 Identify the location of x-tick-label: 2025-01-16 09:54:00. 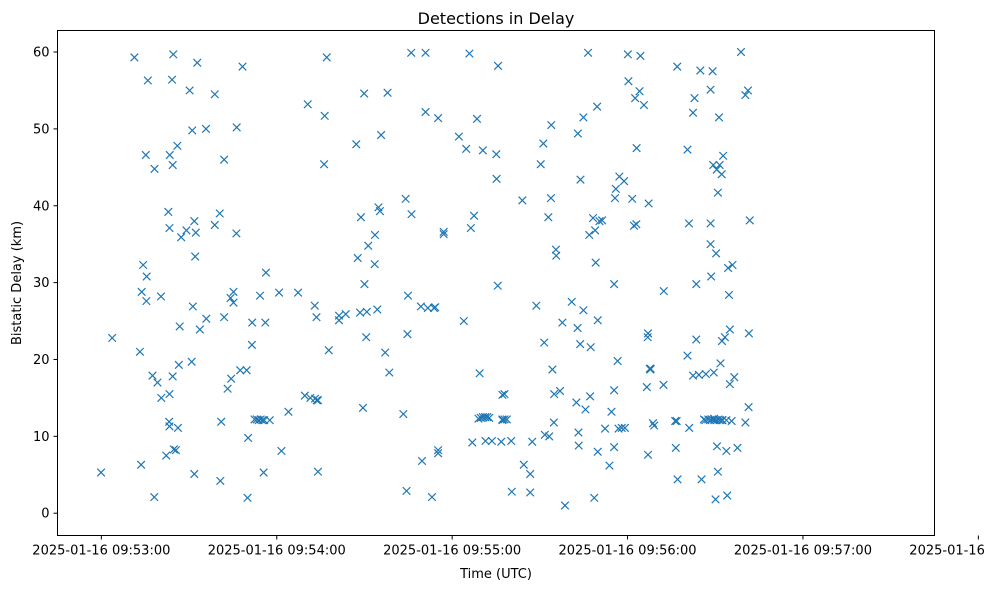
(277, 551).